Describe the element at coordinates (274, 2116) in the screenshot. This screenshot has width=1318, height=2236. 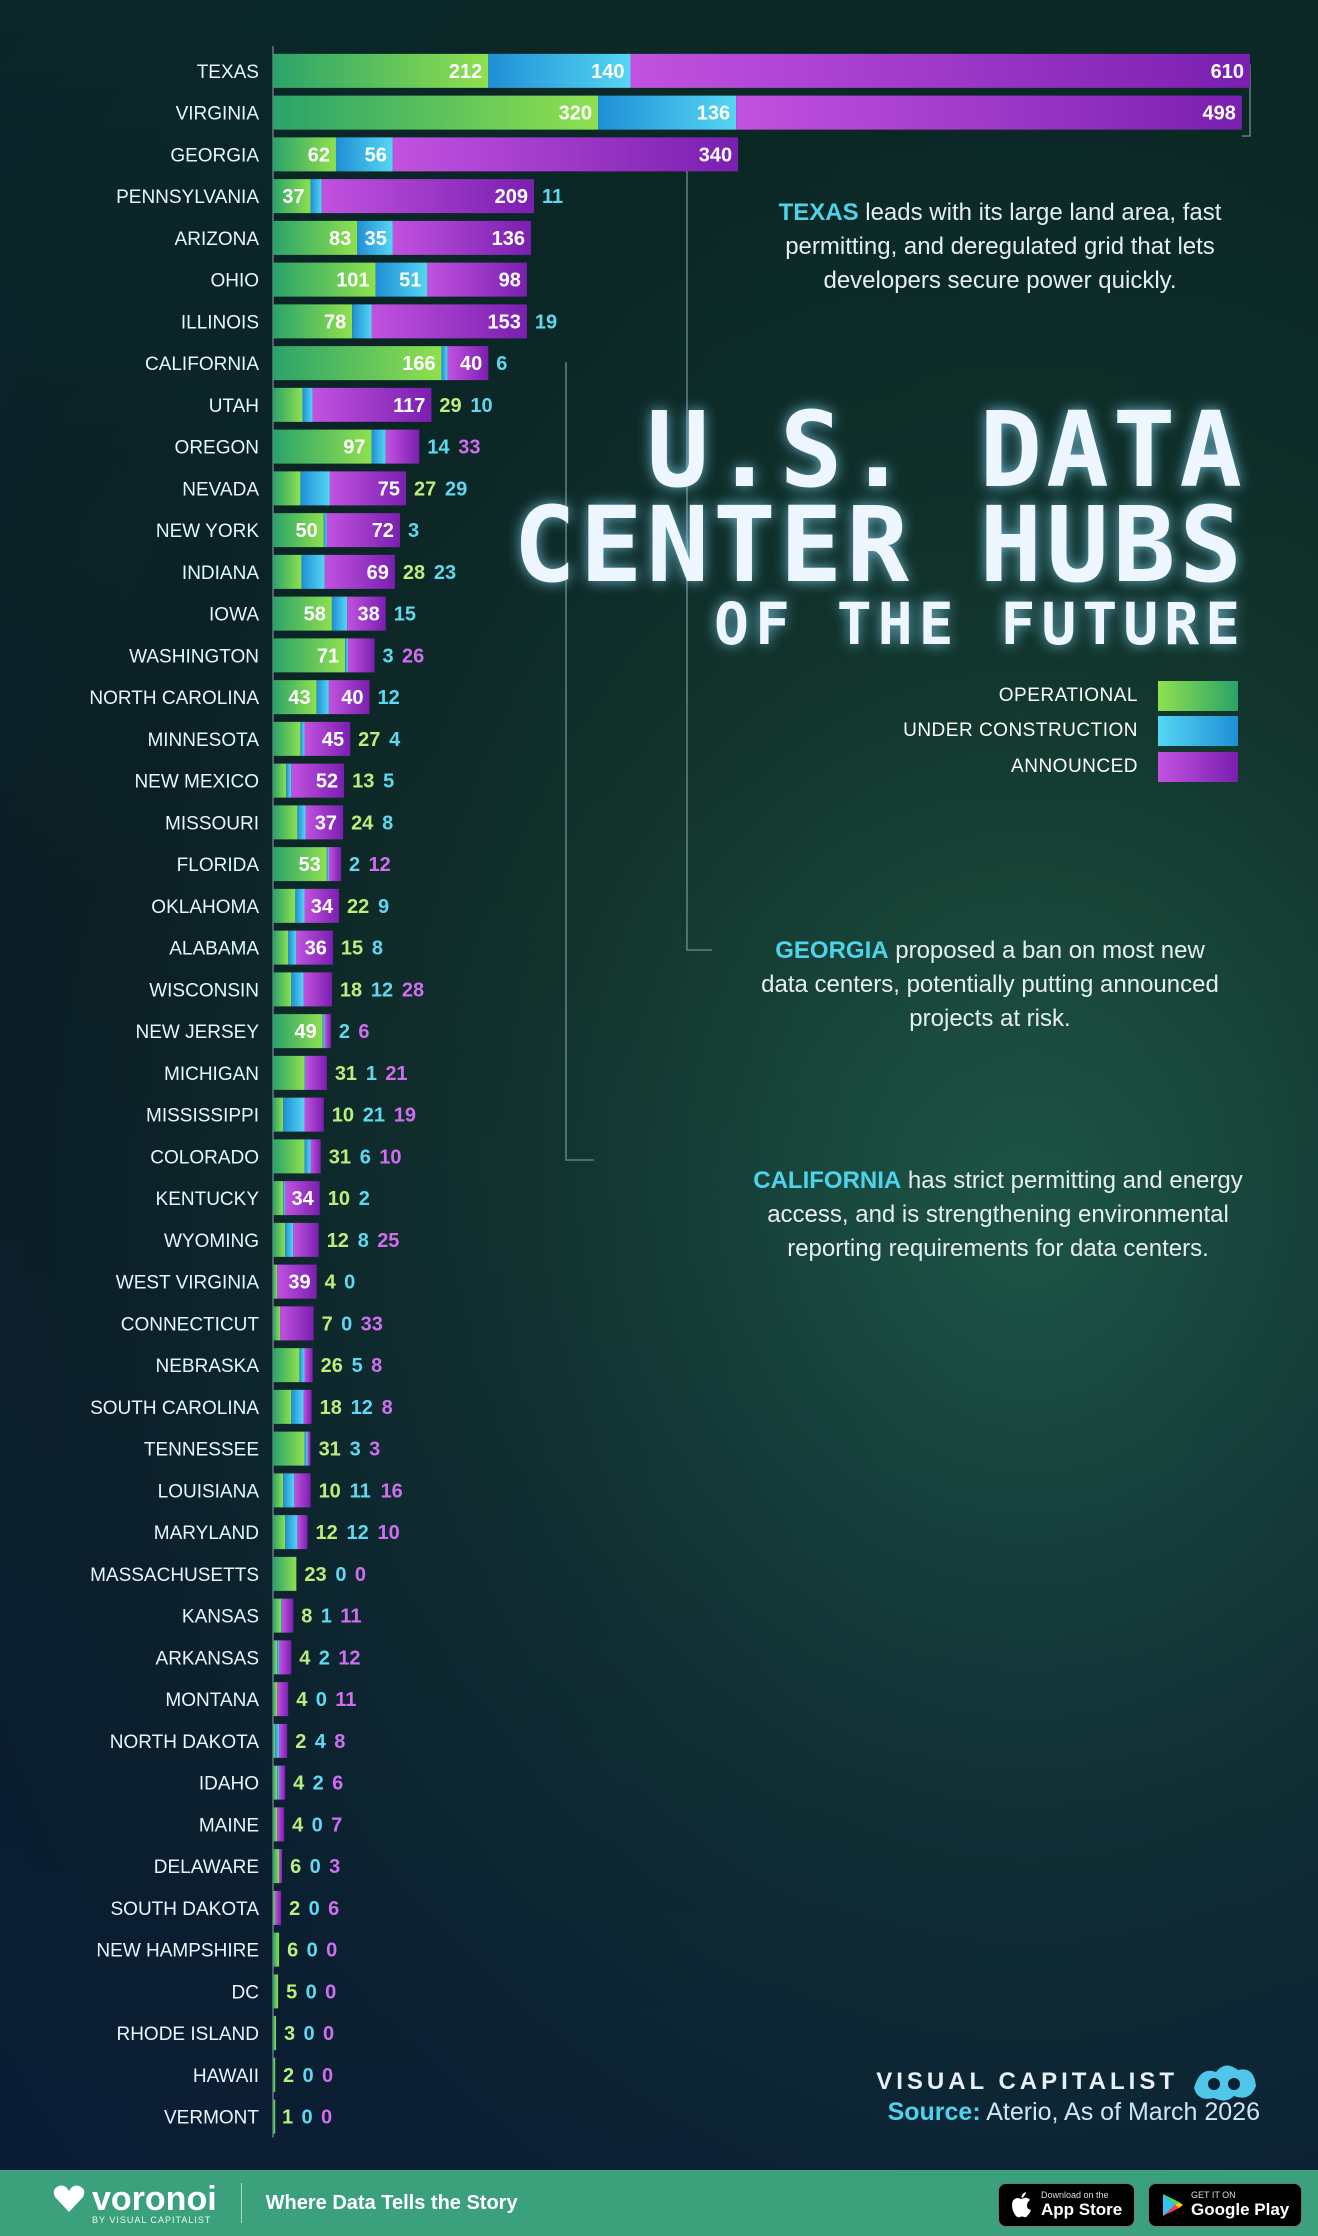
I see `bar-vermont-operational` at that location.